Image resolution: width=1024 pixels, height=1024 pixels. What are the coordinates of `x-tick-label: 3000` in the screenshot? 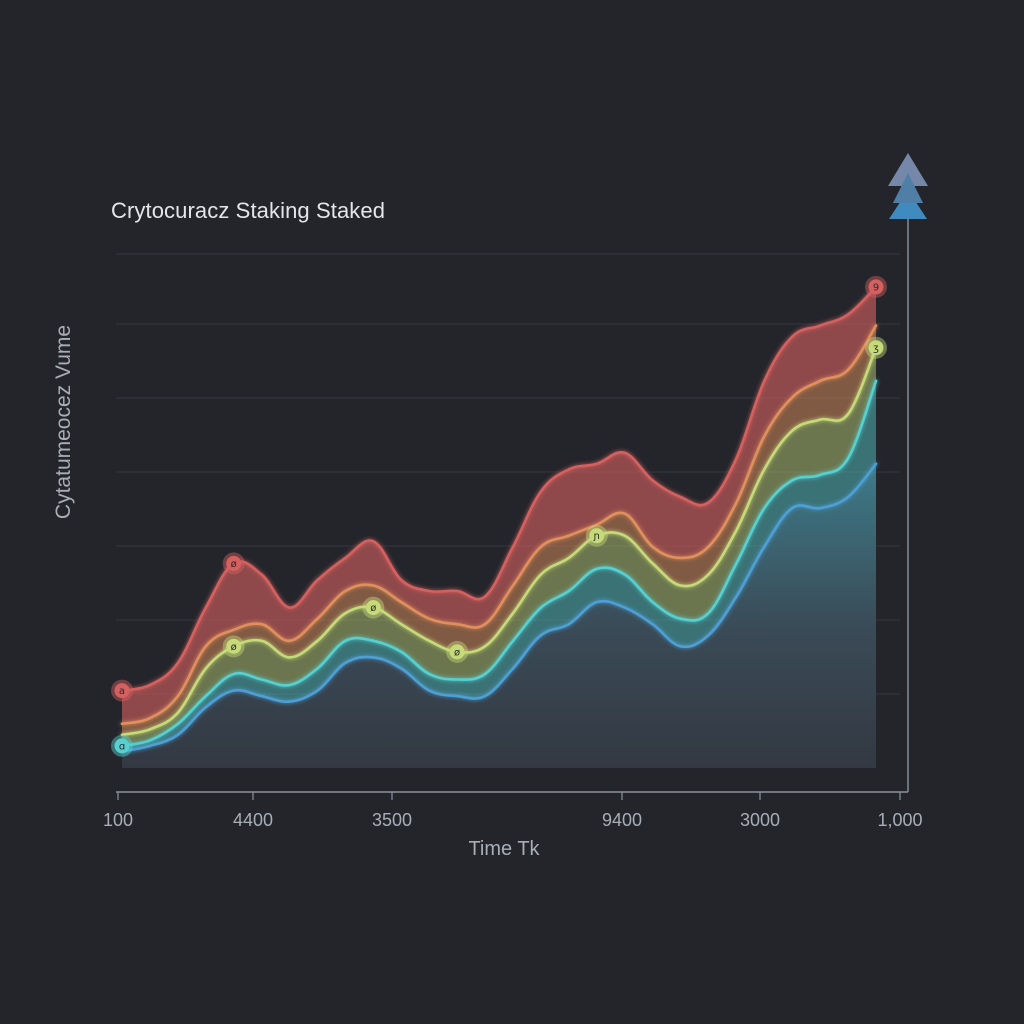 It's located at (760, 820).